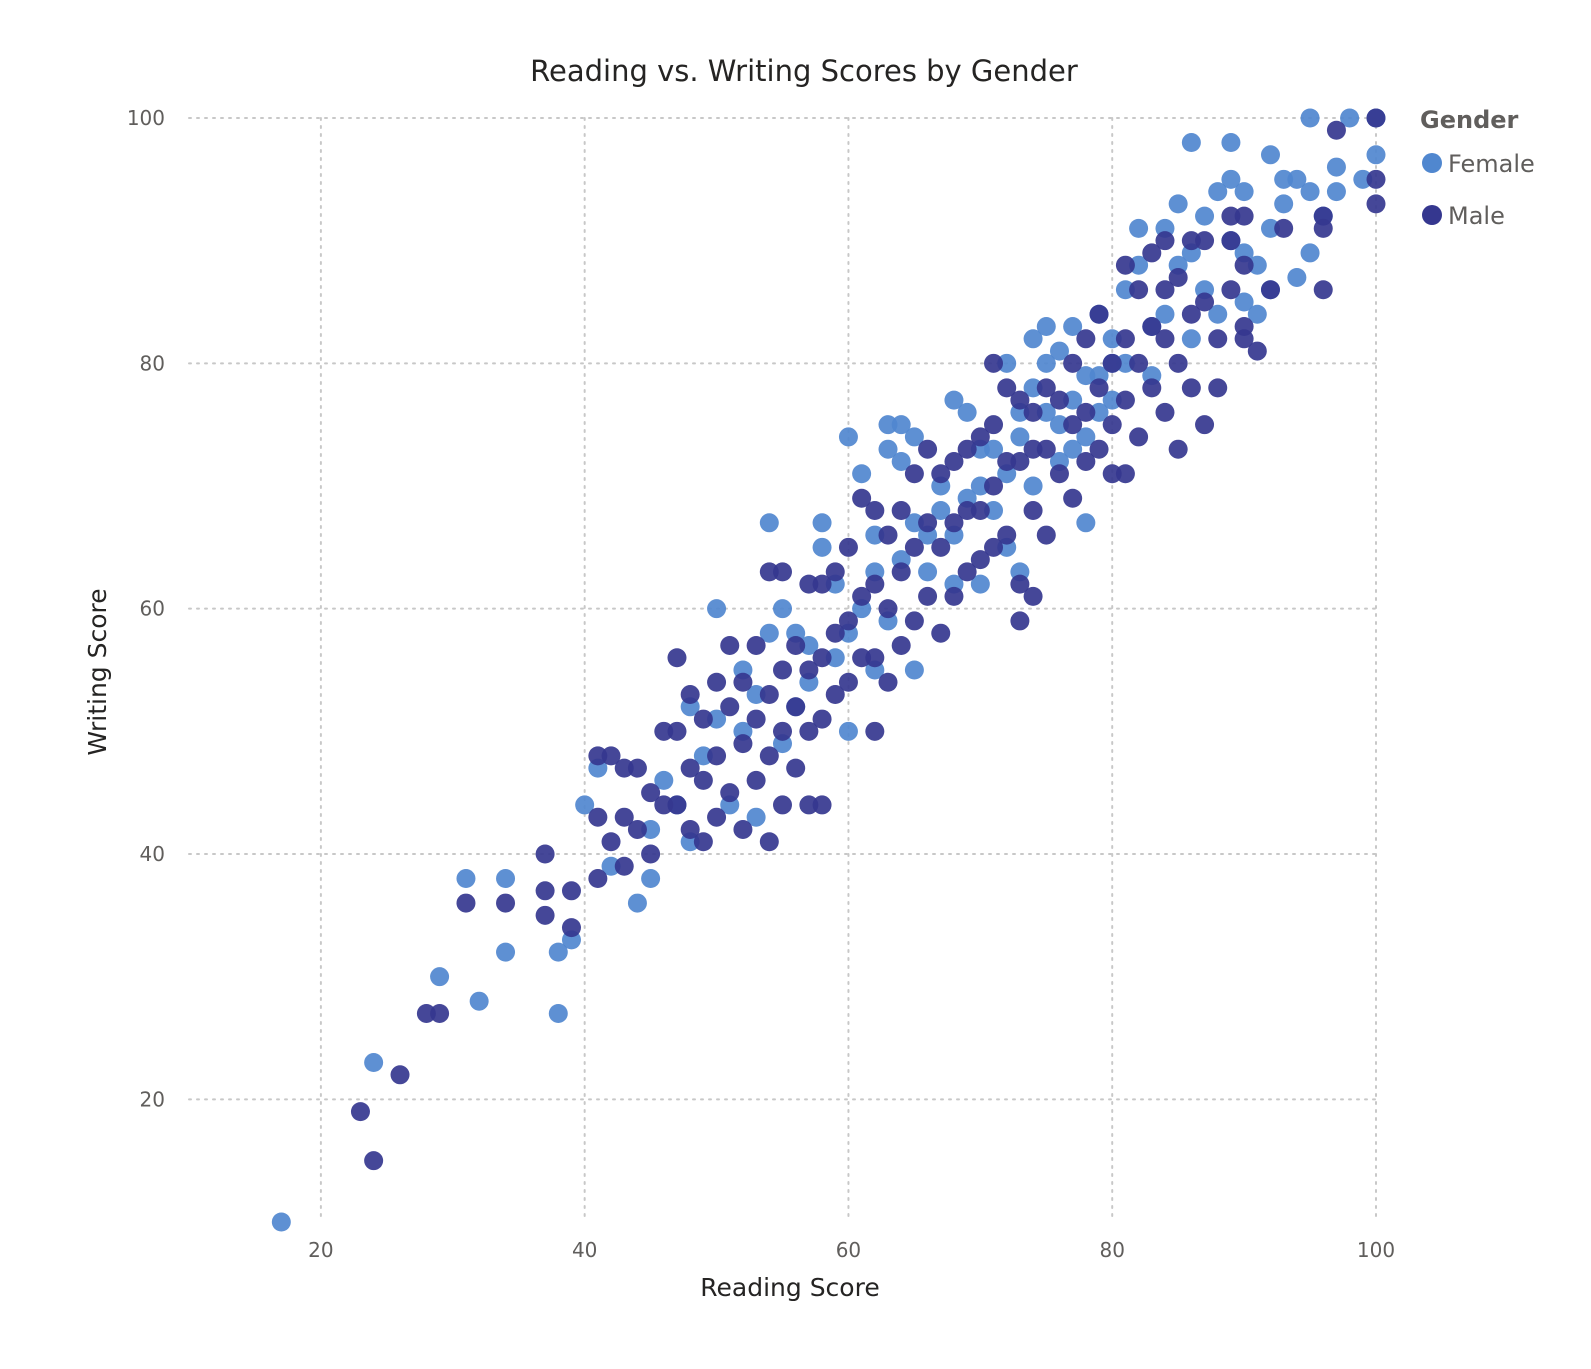  What do you see at coordinates (1111, 1250) in the screenshot?
I see `x-tick-label: 80` at bounding box center [1111, 1250].